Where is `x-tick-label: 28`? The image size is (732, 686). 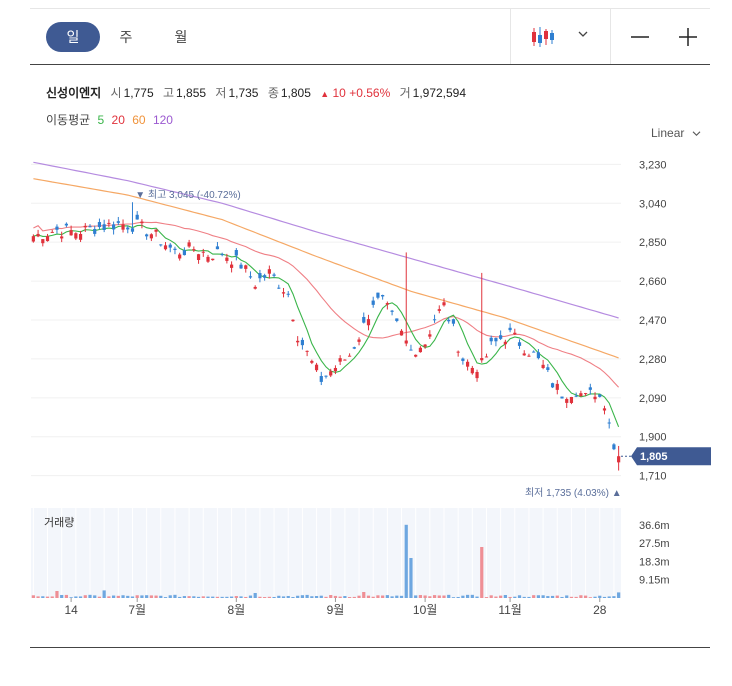 x-tick-label: 28 is located at coordinates (600, 610).